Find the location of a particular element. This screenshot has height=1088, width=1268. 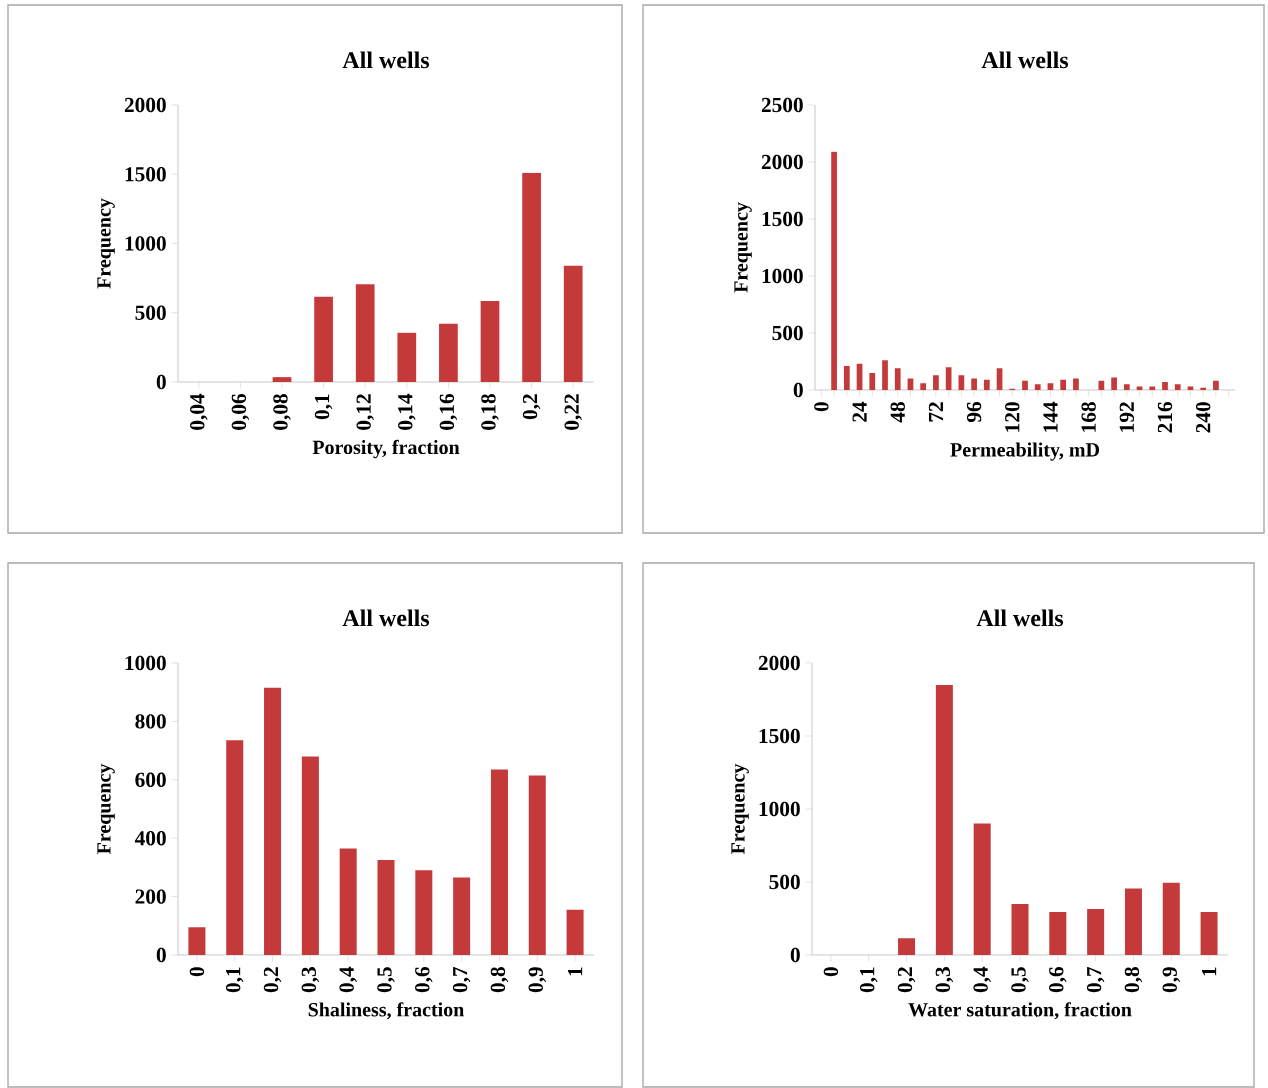

y-tick-label: 800 is located at coordinates (150, 721).